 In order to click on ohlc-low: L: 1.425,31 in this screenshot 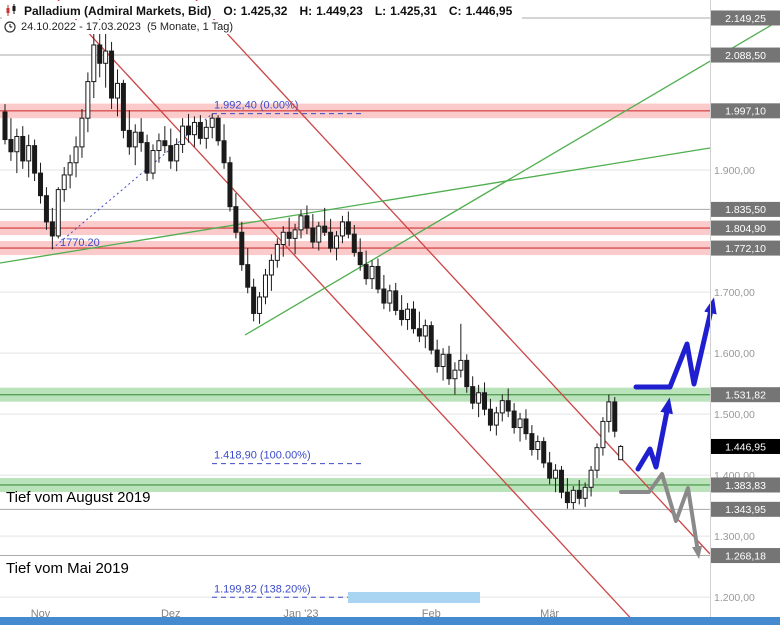, I will do `click(405, 10)`.